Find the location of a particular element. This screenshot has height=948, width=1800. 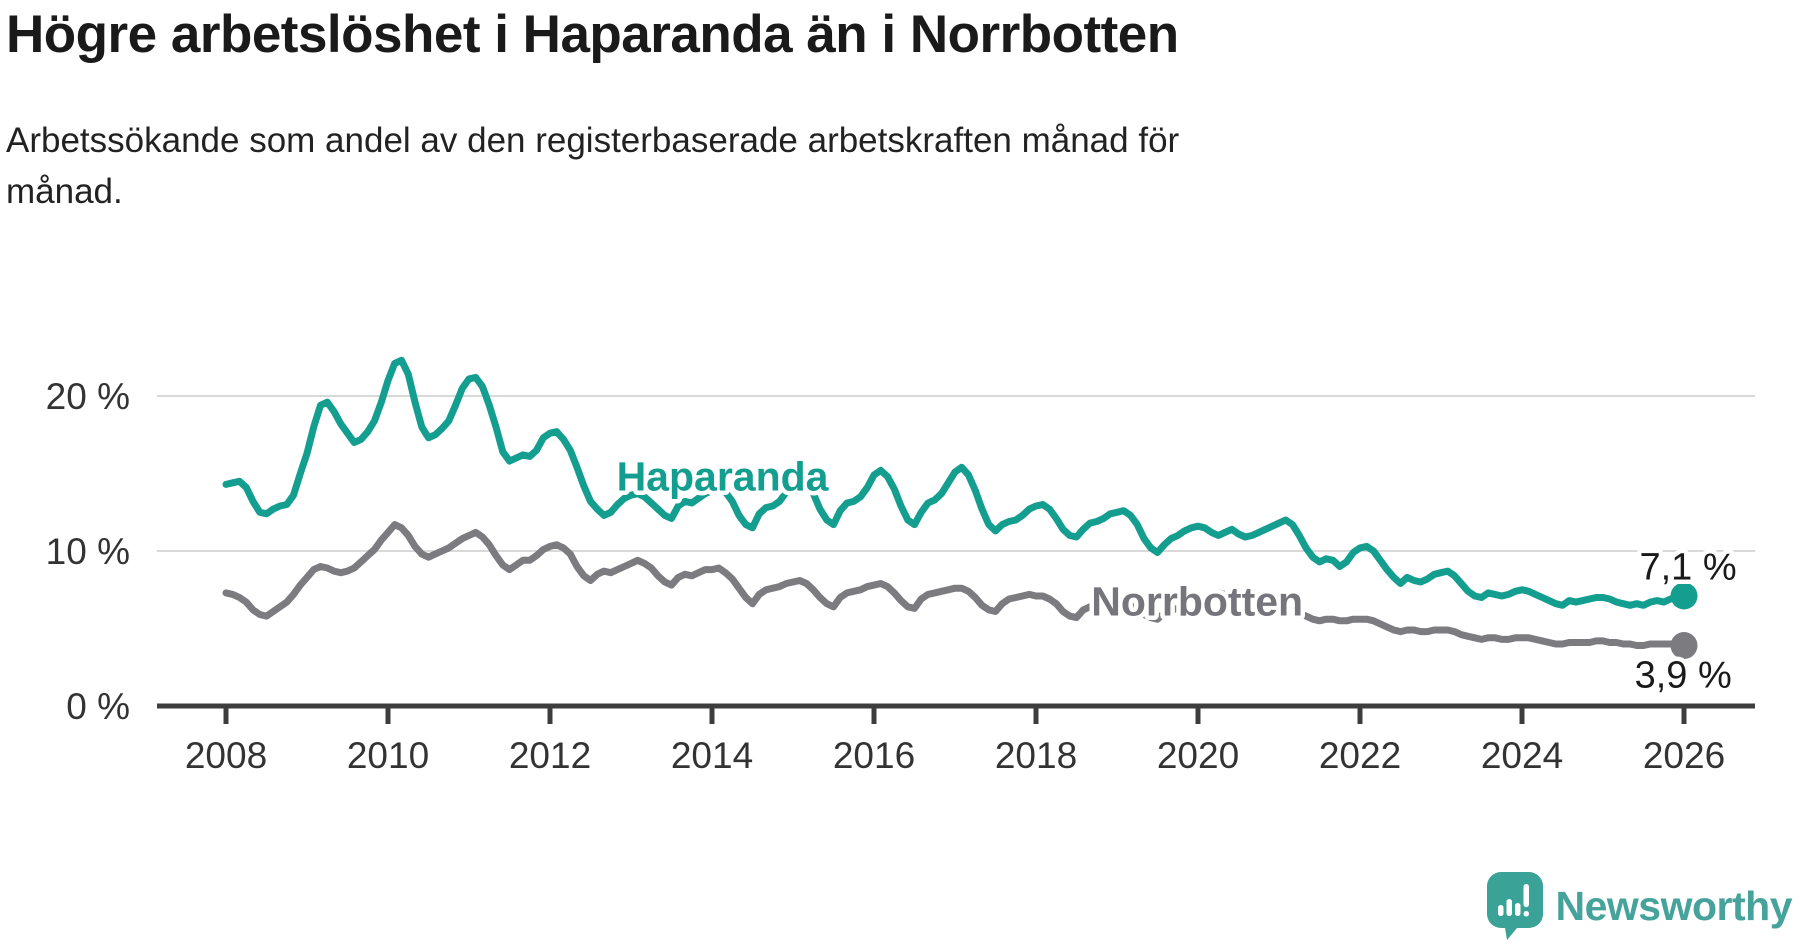

newsworthy-branding: Newsworthy is located at coordinates (1639, 906).